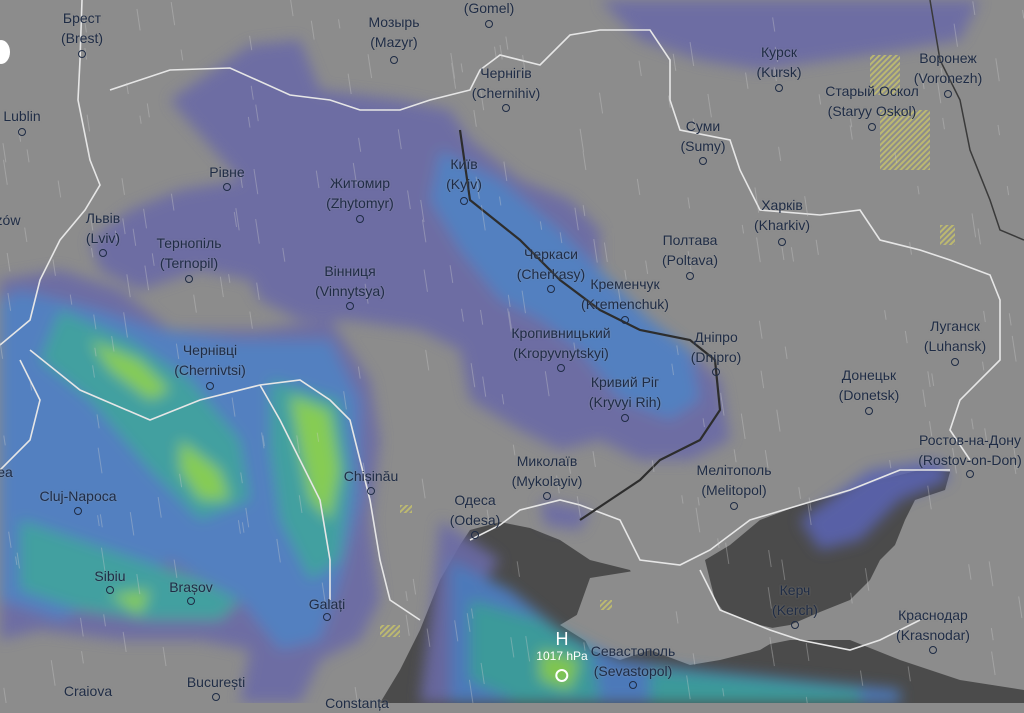  I want to click on city-label: Суми (Sumy), so click(702, 136).